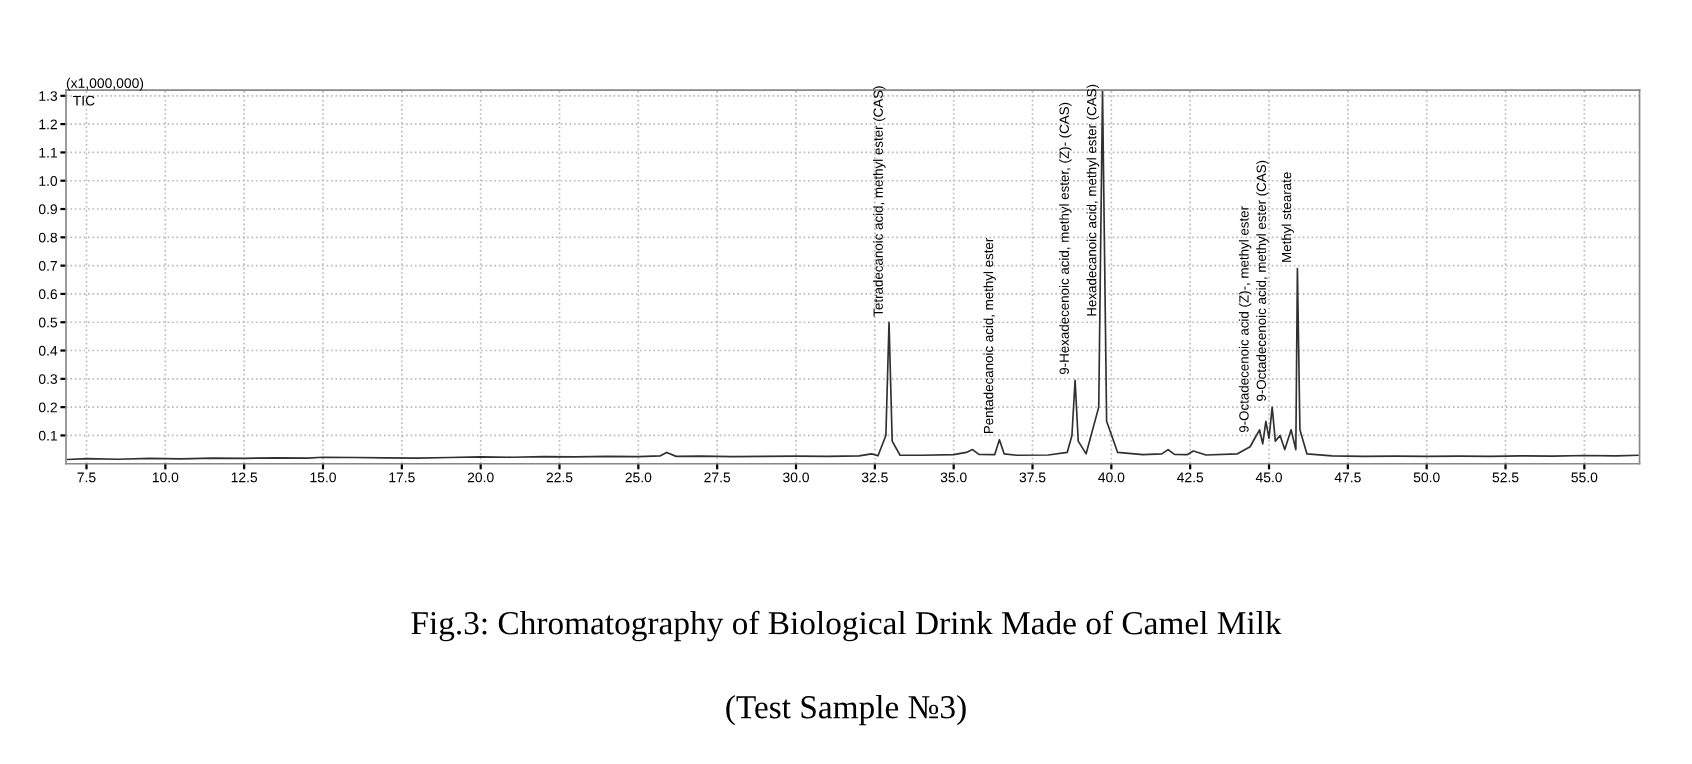  Describe the element at coordinates (846, 626) in the screenshot. I see `caption: Fig.3: Chromatography of Biological Drink Made of Camel Milk` at that location.